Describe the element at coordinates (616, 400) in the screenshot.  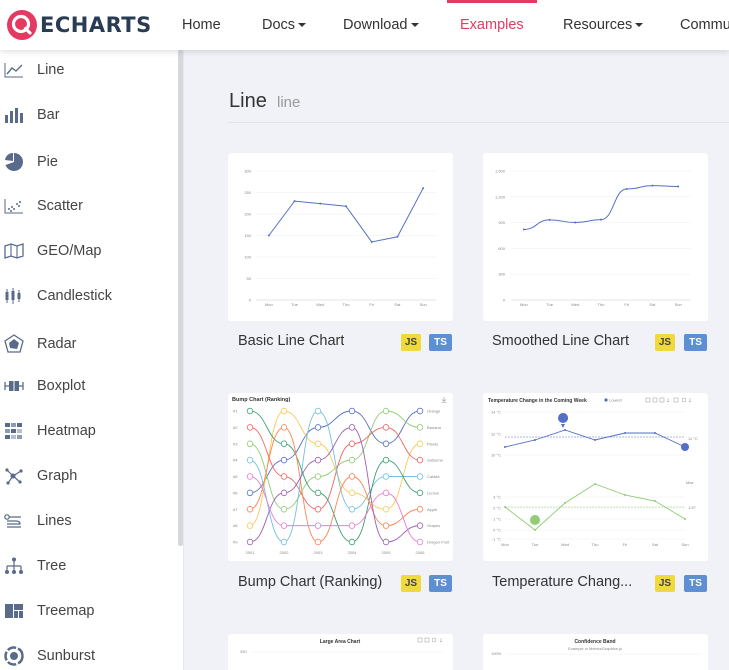
I see `legend-lowest: Lowest` at that location.